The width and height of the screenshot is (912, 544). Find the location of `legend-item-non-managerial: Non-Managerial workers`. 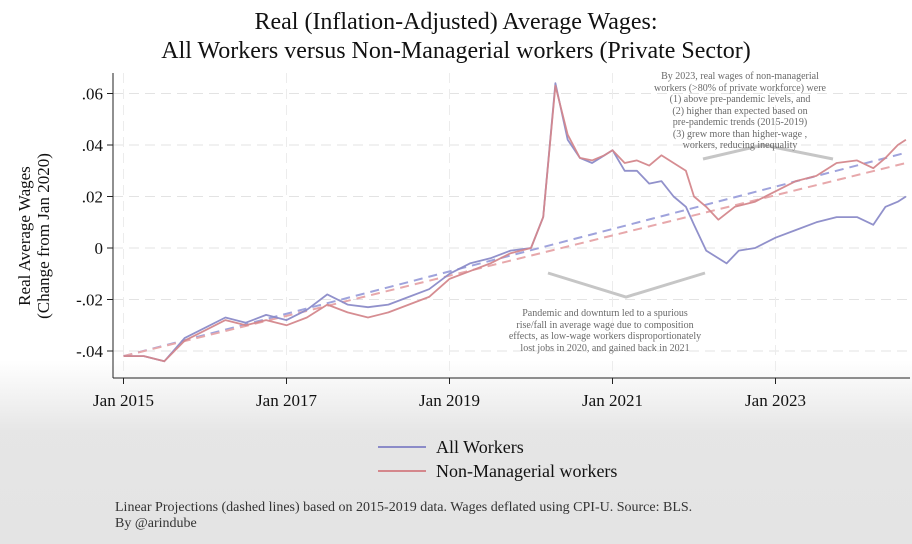

legend-item-non-managerial: Non-Managerial workers is located at coordinates (497, 471).